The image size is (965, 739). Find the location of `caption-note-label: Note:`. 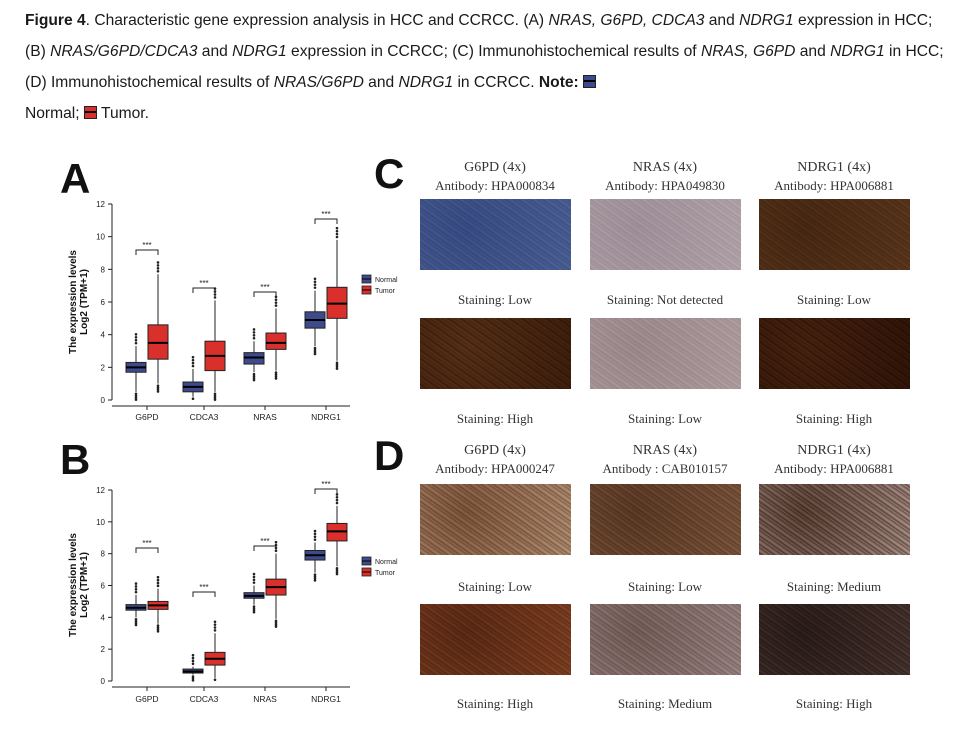

caption-note-label: Note: is located at coordinates (558, 82).